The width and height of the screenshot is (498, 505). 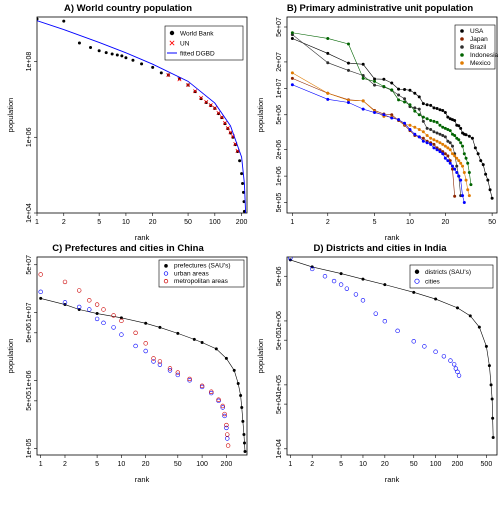 I want to click on legend-label: cities, so click(x=433, y=282).